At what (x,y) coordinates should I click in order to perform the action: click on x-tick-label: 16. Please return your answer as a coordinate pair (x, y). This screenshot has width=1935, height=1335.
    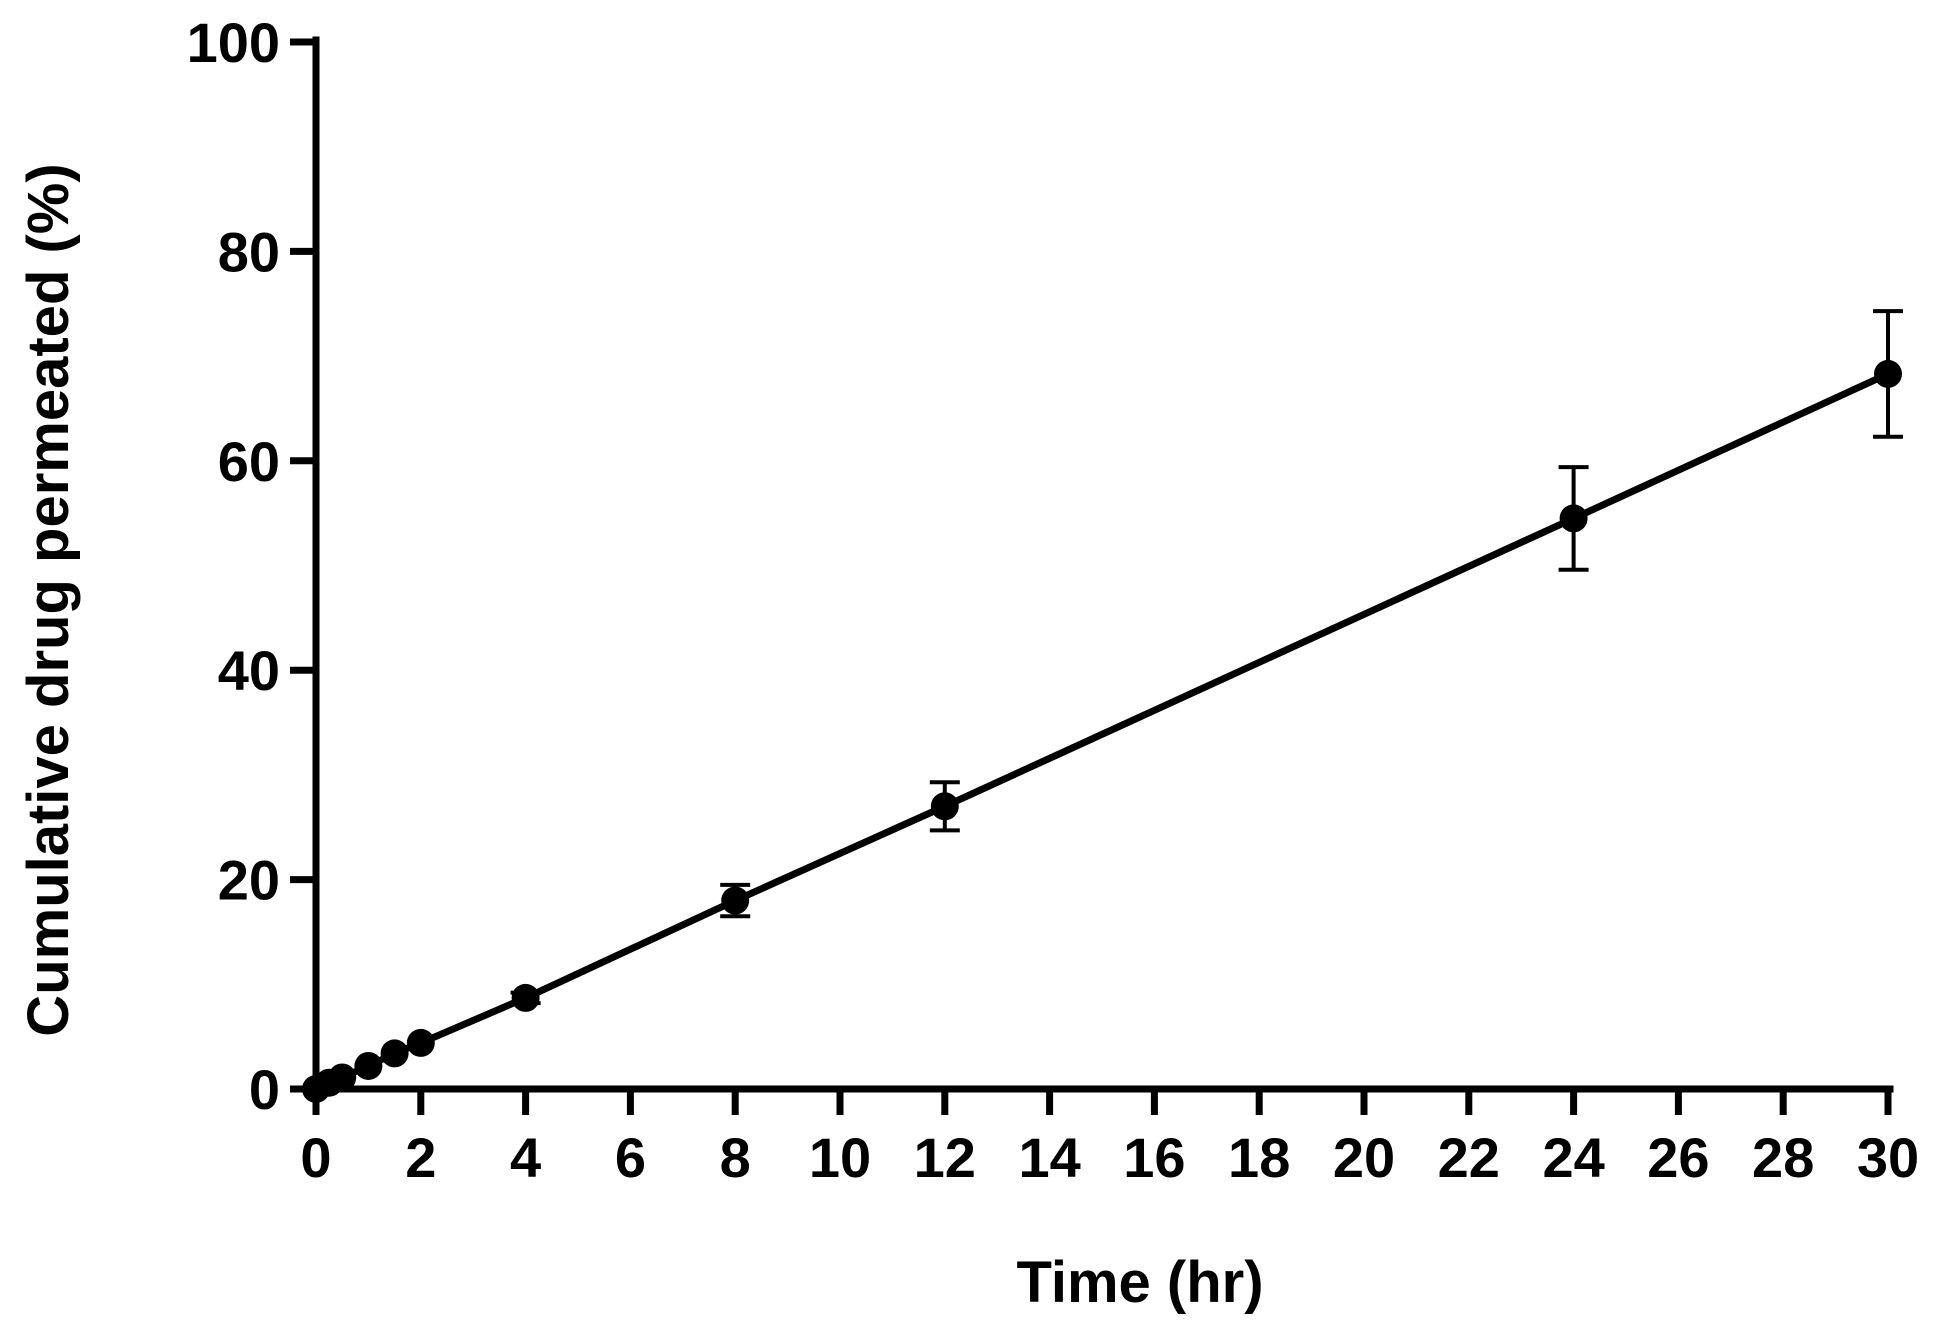
    Looking at the image, I should click on (1154, 1157).